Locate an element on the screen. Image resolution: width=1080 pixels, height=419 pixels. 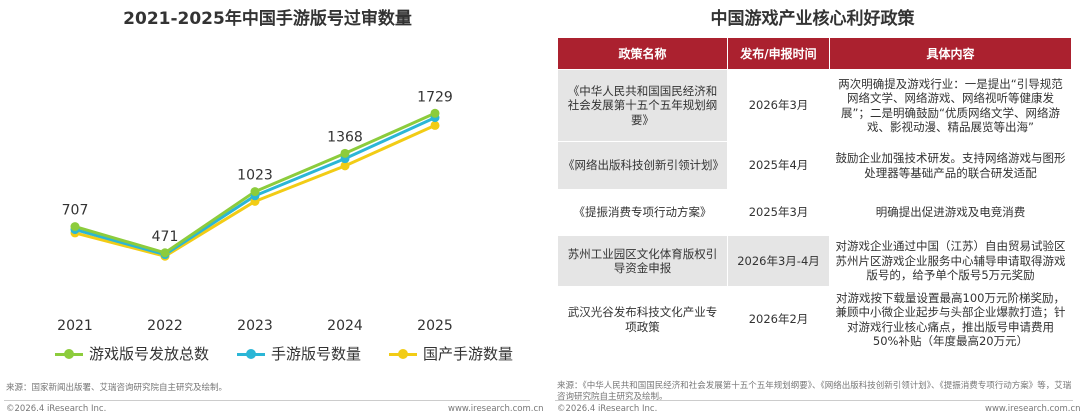
legend-label-domestic: 国产手游数量 is located at coordinates (468, 354).